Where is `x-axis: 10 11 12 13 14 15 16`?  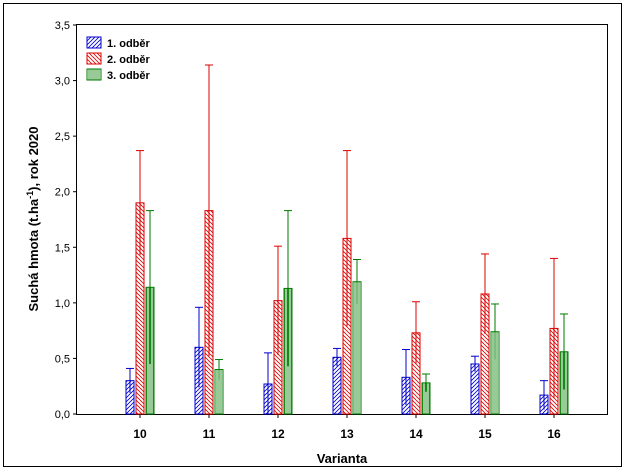 x-axis: 10 11 12 13 14 15 16 is located at coordinates (347, 427).